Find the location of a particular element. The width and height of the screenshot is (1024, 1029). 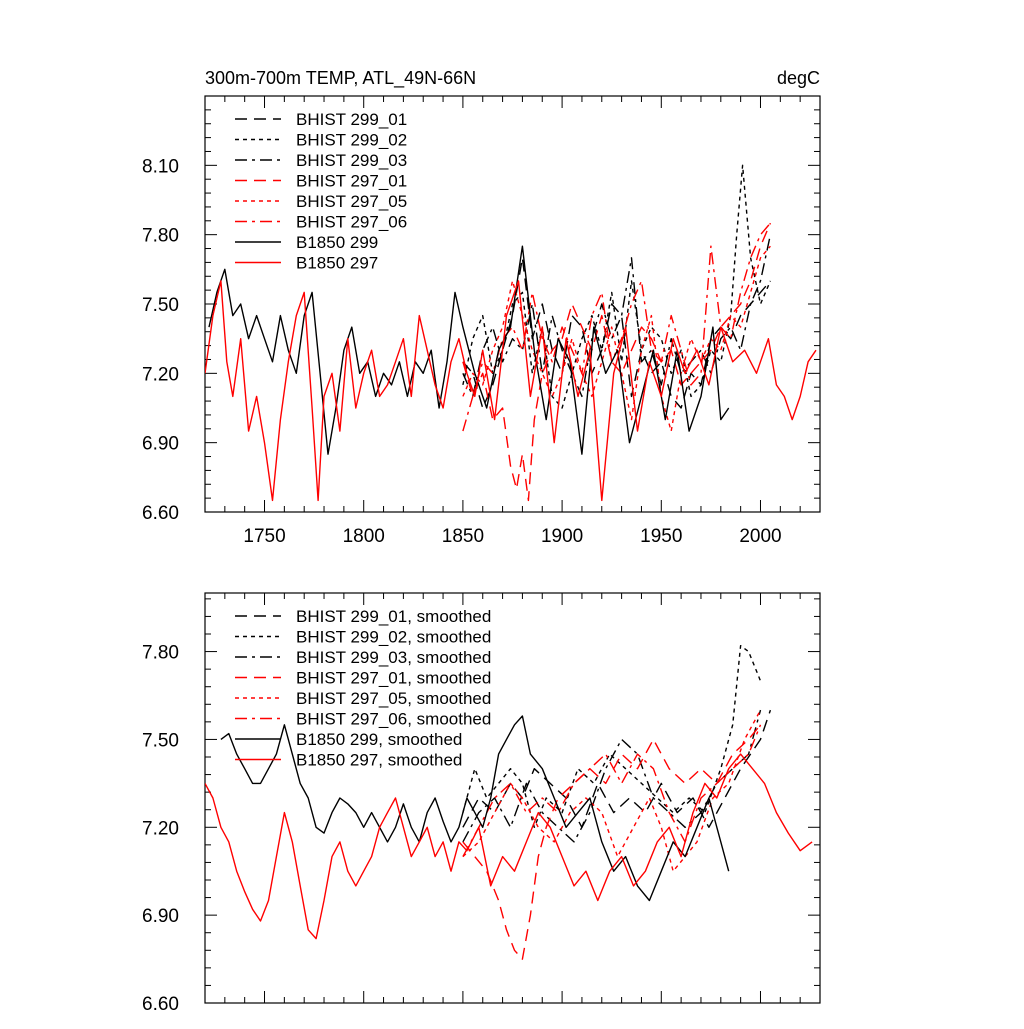

legend-label-b1850-297-smoothed: B1850 297, smoothed is located at coordinates (379, 760).